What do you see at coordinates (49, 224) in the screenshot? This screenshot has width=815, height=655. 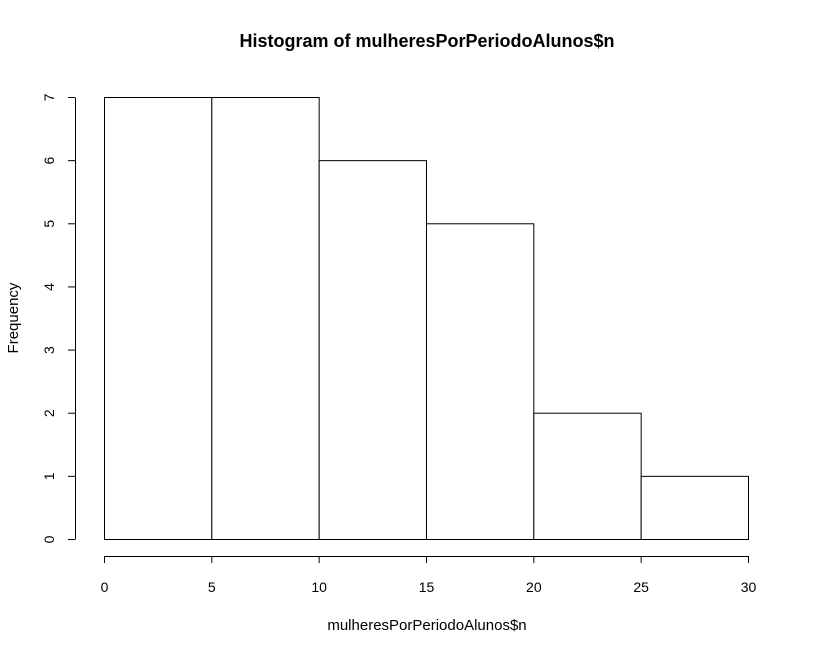 I see `y-tick-label: 5` at bounding box center [49, 224].